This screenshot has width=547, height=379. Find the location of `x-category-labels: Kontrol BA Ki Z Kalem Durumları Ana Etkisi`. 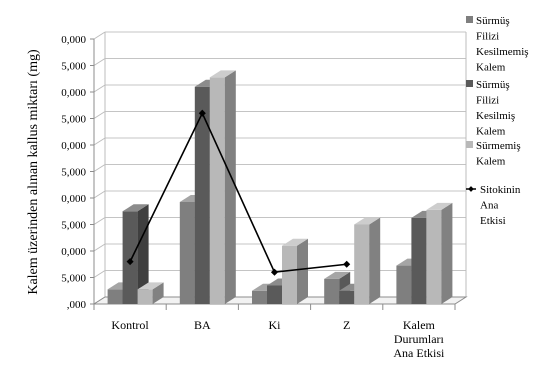

x-category-labels: Kontrol BA Ki Z Kalem Durumları Ana Etkisi is located at coordinates (278, 339).